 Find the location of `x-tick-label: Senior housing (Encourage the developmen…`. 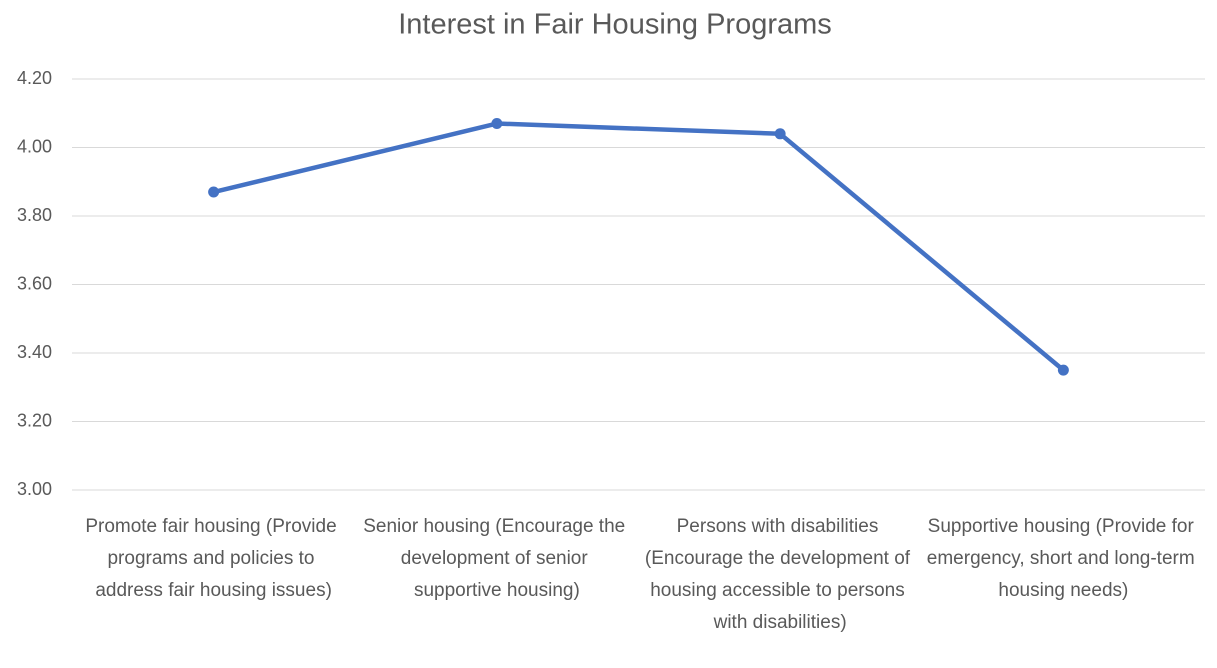

x-tick-label: Senior housing (Encourage the developmen… is located at coordinates (496, 558).